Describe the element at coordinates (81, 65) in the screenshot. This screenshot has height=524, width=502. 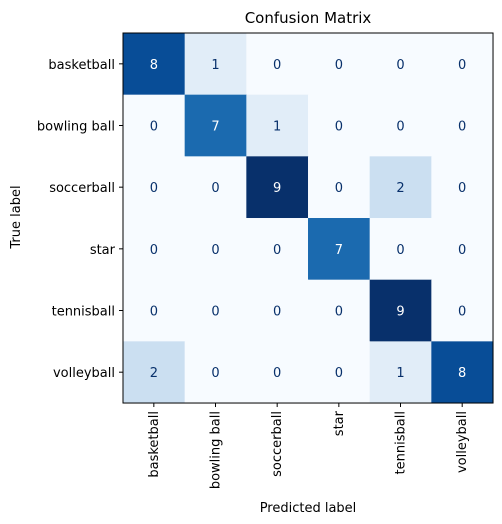
I see `y-tick-label: basketball` at that location.